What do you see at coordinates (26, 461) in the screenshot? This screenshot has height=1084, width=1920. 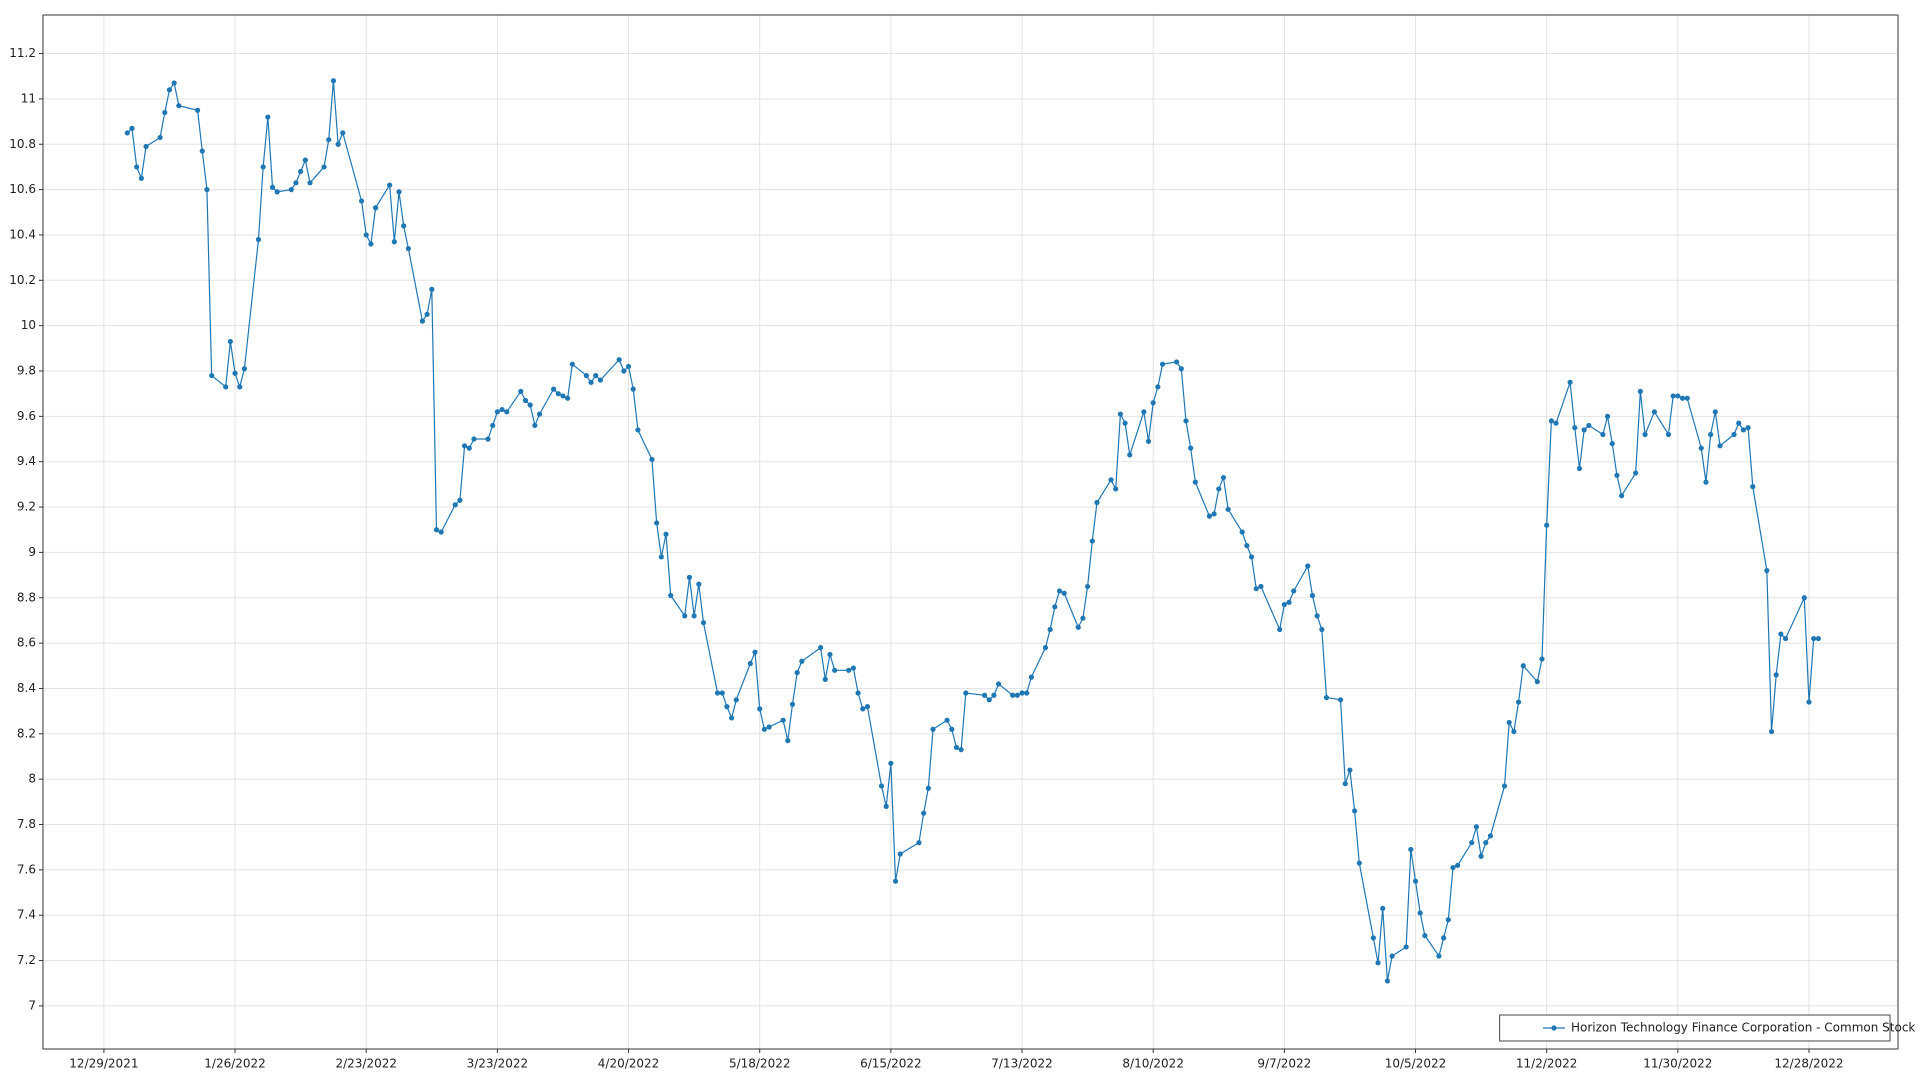 I see `y-tick-label: 9.4` at bounding box center [26, 461].